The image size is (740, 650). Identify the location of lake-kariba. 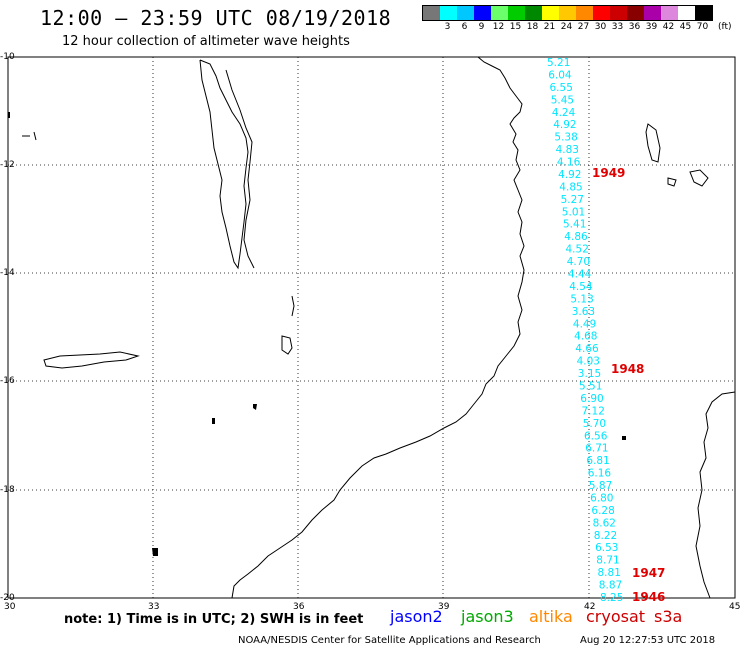
(91, 360).